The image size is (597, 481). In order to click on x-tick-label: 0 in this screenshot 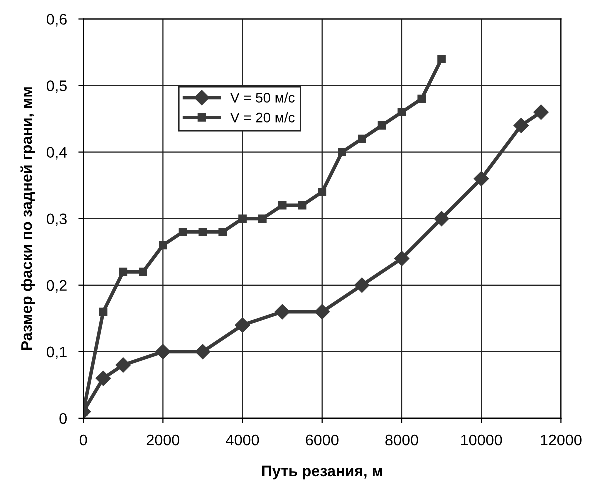, I will do `click(84, 440)`.